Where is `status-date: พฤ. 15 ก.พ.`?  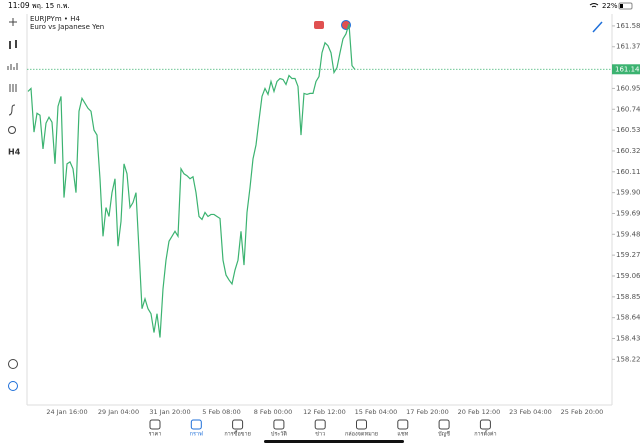
status-date: พฤ. 15 ก.พ. is located at coordinates (51, 6).